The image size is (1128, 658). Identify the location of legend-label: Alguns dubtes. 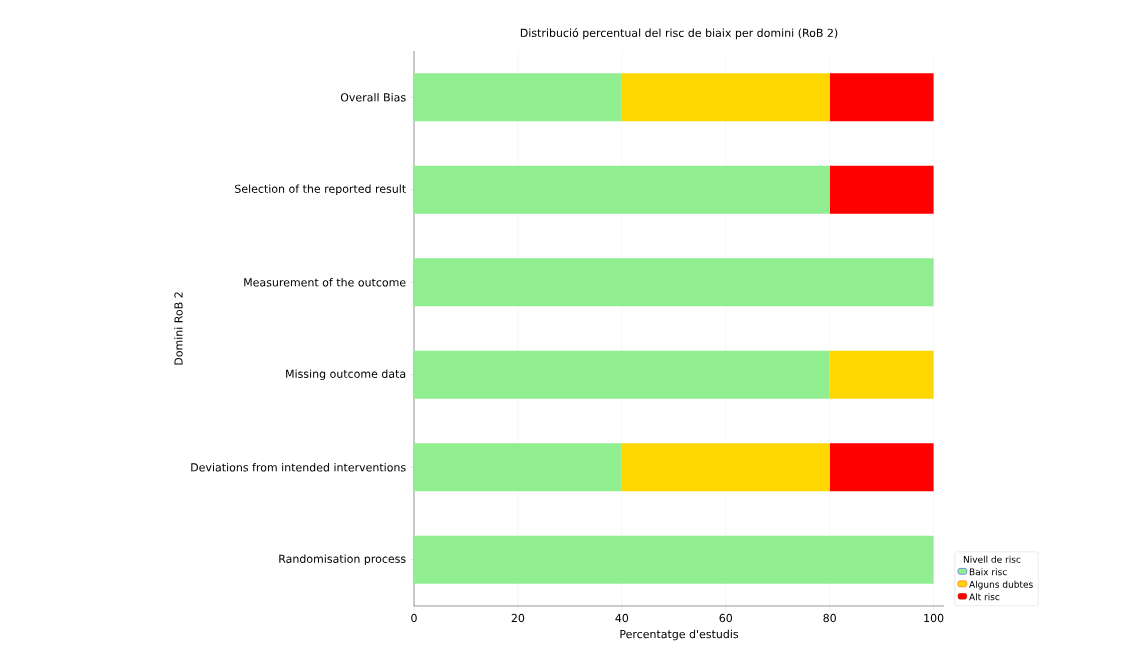
(1001, 585).